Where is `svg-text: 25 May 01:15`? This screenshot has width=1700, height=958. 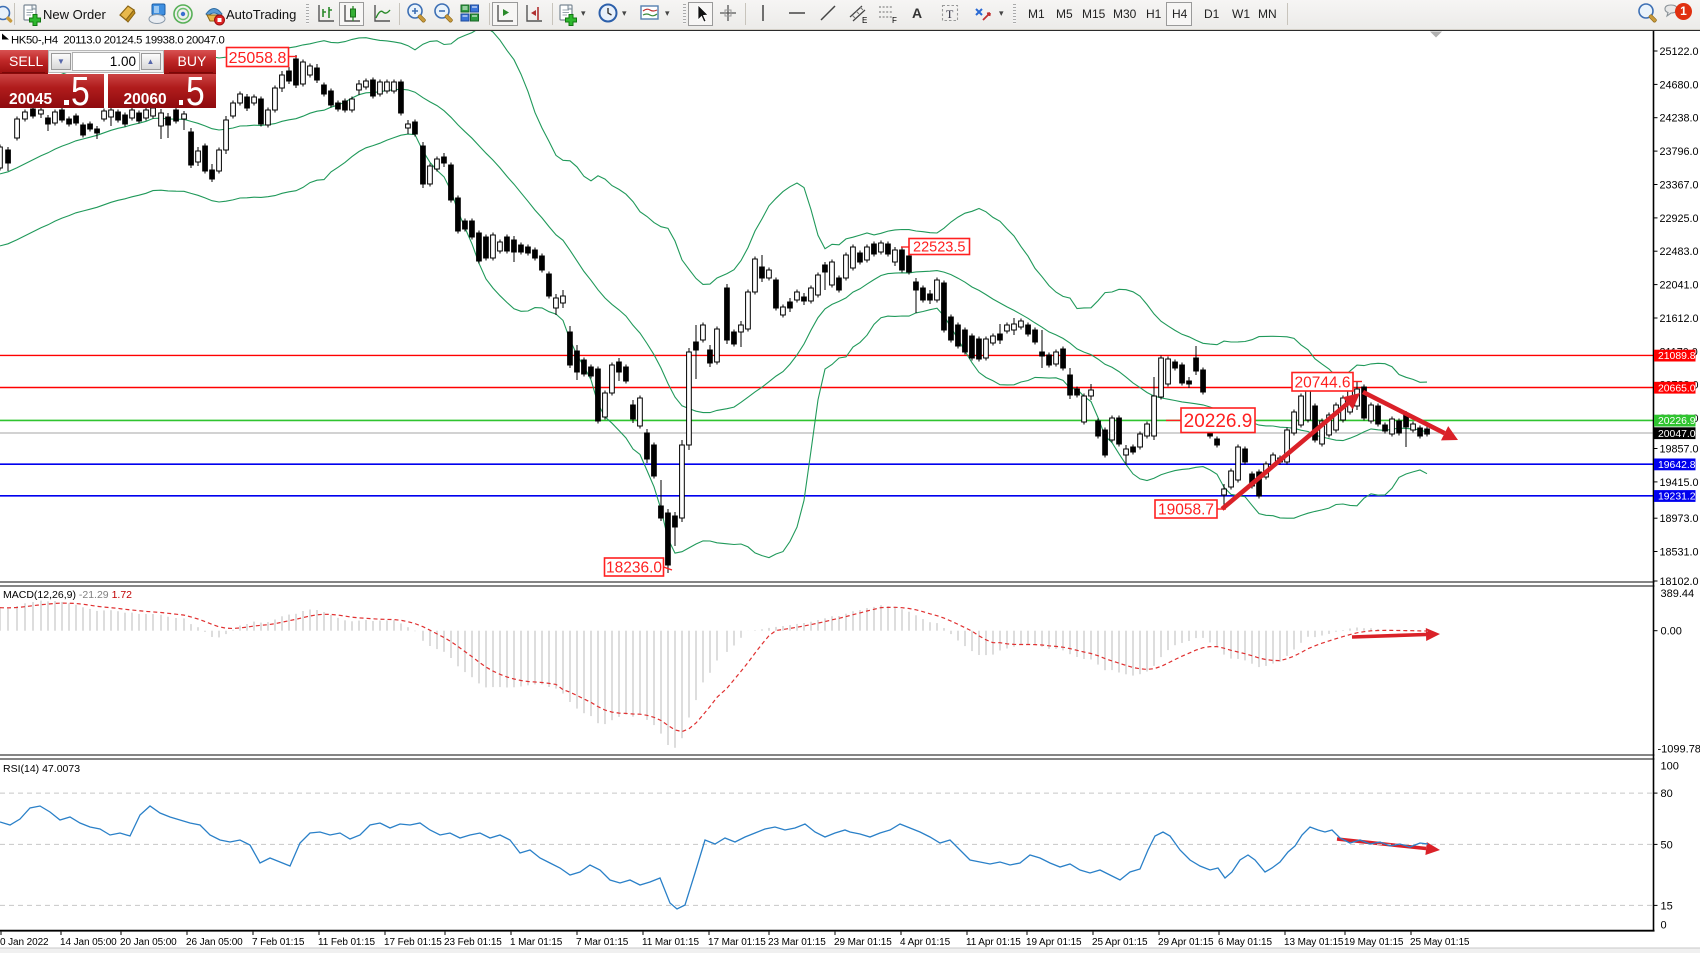
svg-text: 25 May 01:15 is located at coordinates (1440, 942).